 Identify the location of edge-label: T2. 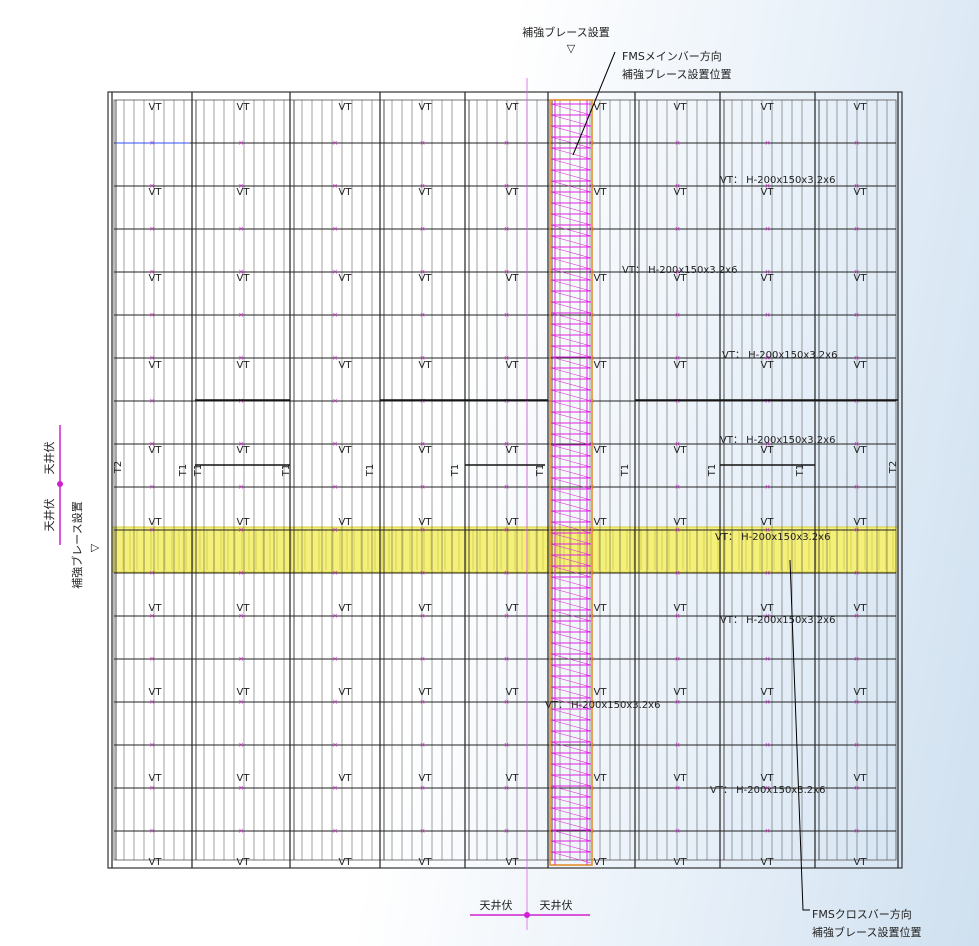
(893, 467).